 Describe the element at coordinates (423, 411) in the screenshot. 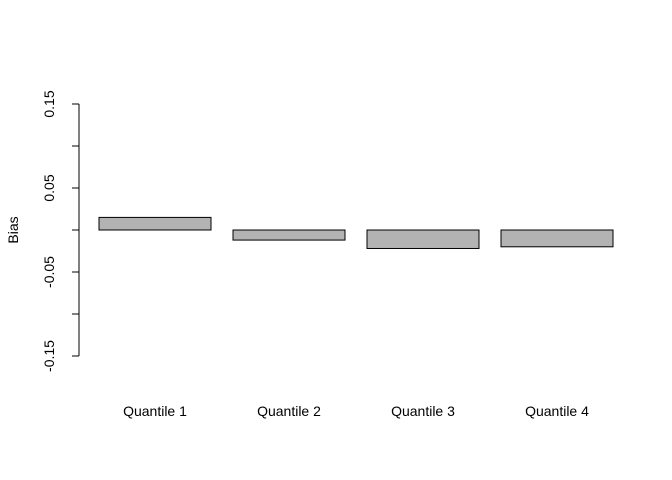

I see `x-category-label: Quantile 3` at that location.